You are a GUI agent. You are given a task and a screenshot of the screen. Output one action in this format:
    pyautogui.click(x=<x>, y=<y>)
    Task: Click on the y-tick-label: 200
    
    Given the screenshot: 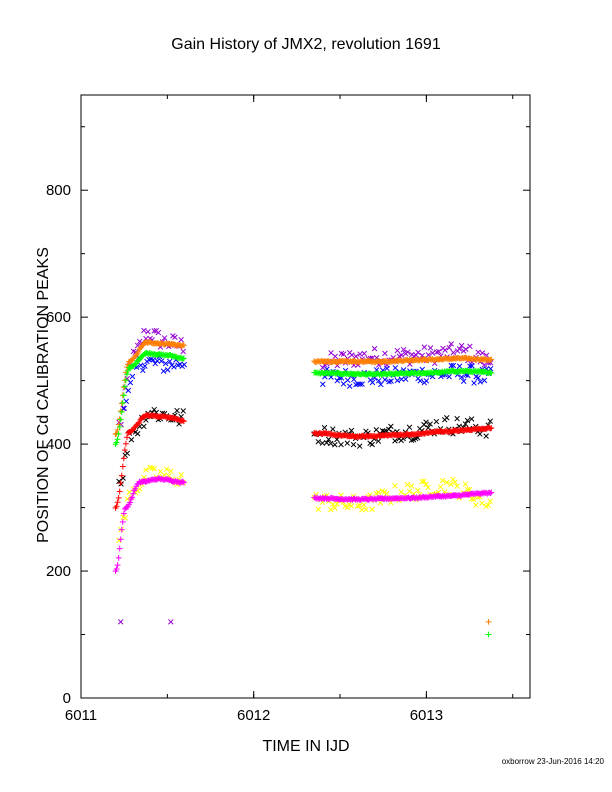 What is the action you would take?
    pyautogui.click(x=58, y=571)
    